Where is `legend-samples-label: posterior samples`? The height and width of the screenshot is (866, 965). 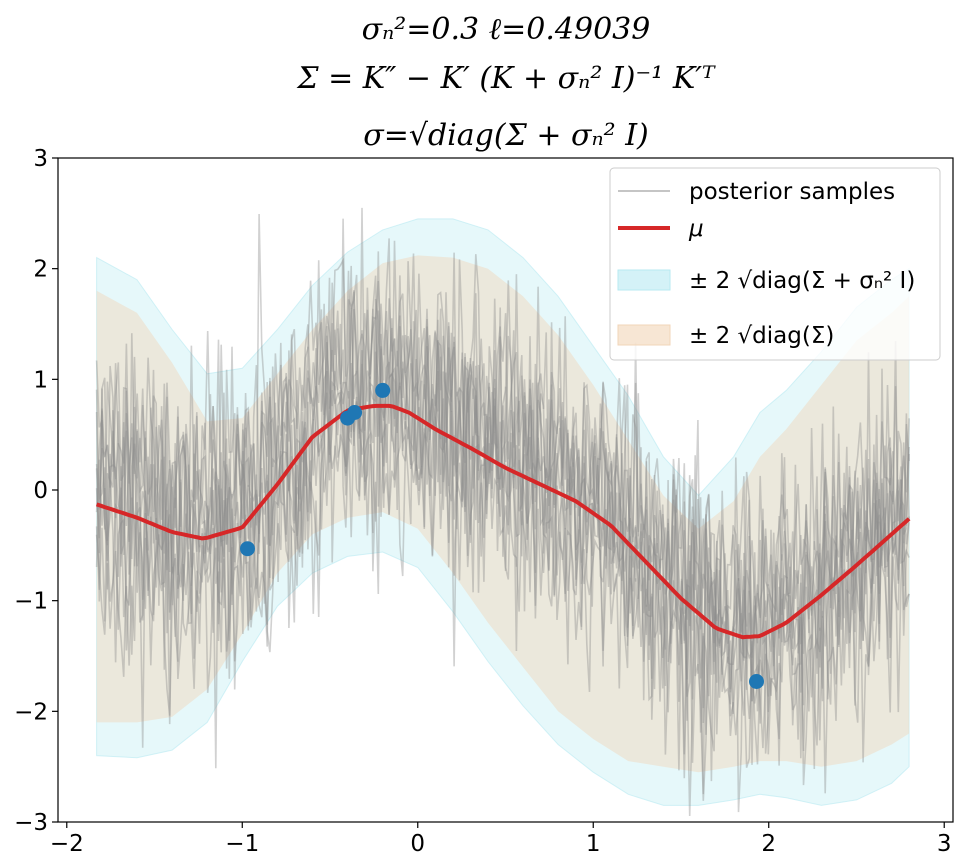 legend-samples-label: posterior samples is located at coordinates (792, 192).